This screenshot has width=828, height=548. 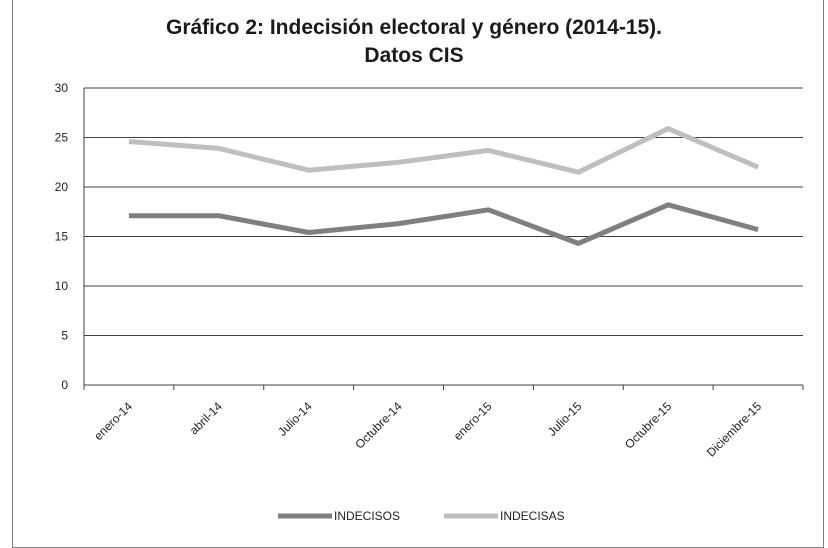 What do you see at coordinates (421, 516) in the screenshot?
I see `legend: INDECISOS INDECISAS` at bounding box center [421, 516].